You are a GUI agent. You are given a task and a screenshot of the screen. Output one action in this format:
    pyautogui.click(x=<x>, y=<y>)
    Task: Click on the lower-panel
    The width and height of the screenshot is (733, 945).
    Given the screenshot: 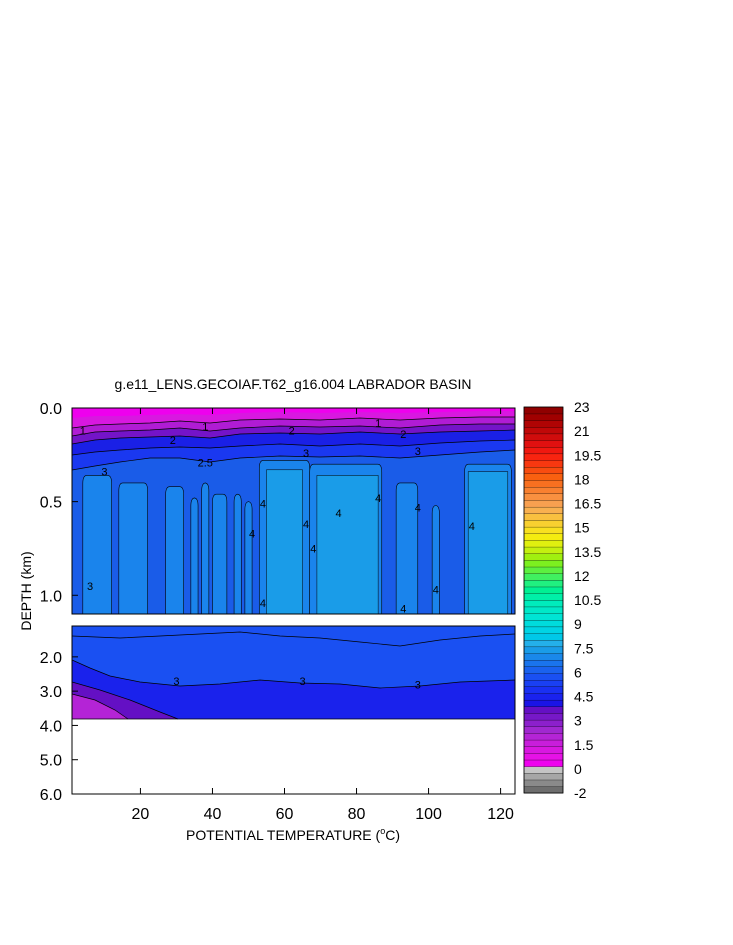 What is the action you would take?
    pyautogui.click(x=293, y=710)
    